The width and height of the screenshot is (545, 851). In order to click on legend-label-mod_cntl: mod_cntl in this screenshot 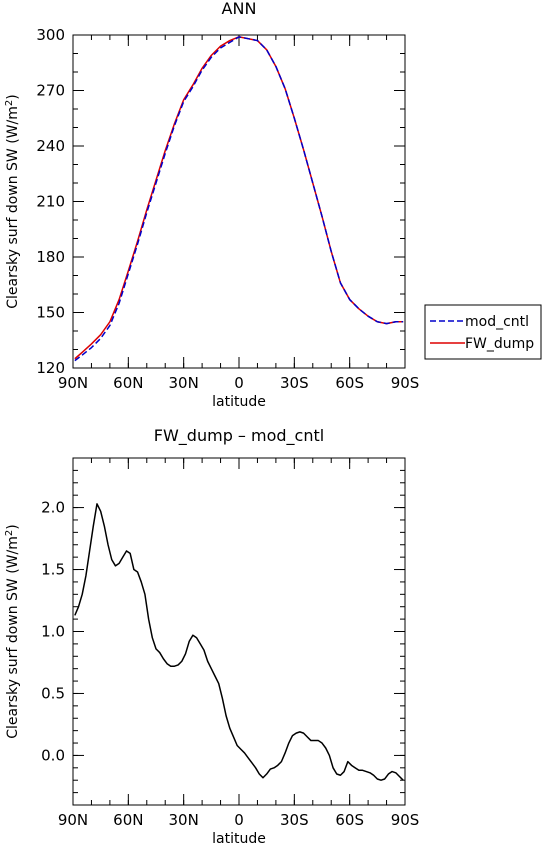, I will do `click(497, 322)`.